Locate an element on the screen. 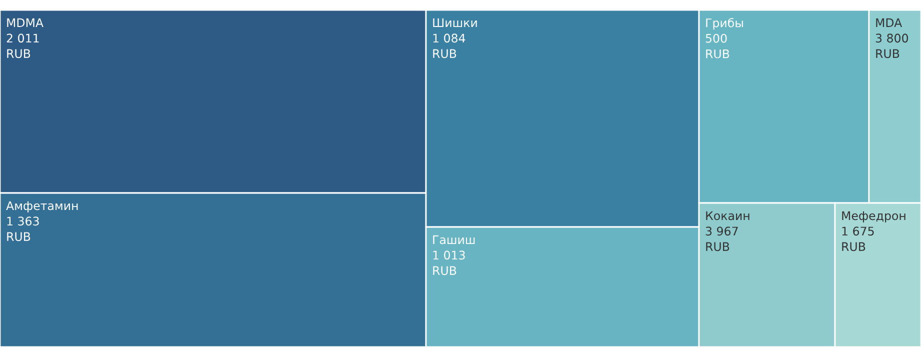 The width and height of the screenshot is (921, 359). data-label: 1 084 is located at coordinates (449, 38).